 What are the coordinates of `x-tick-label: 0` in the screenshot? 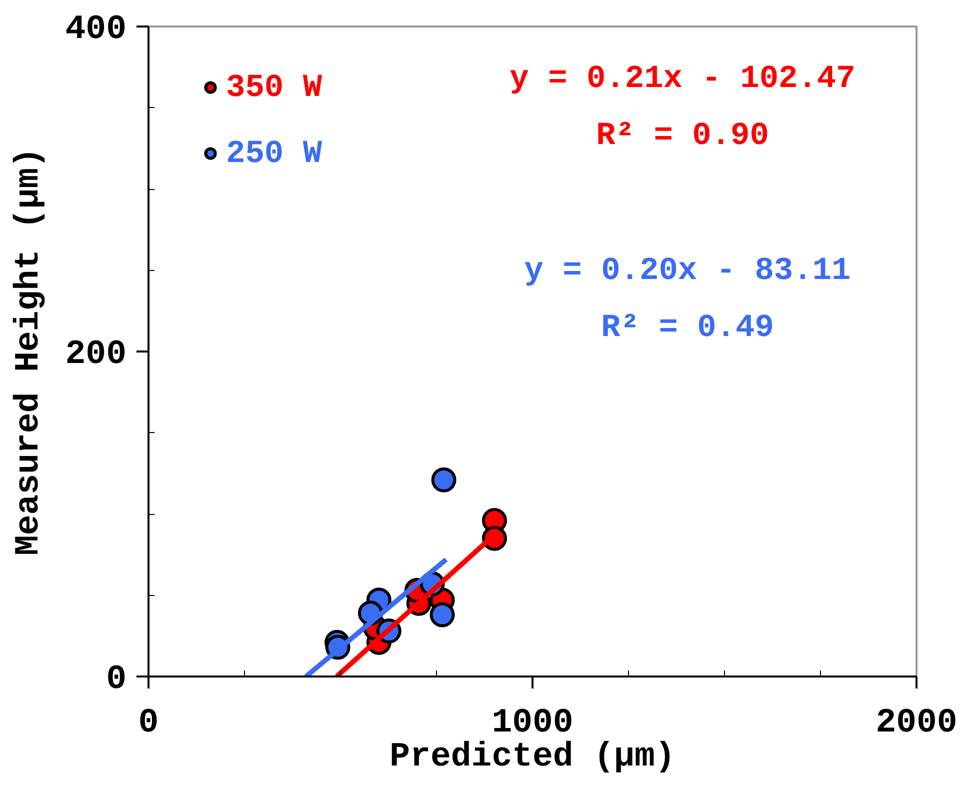 It's located at (148, 723).